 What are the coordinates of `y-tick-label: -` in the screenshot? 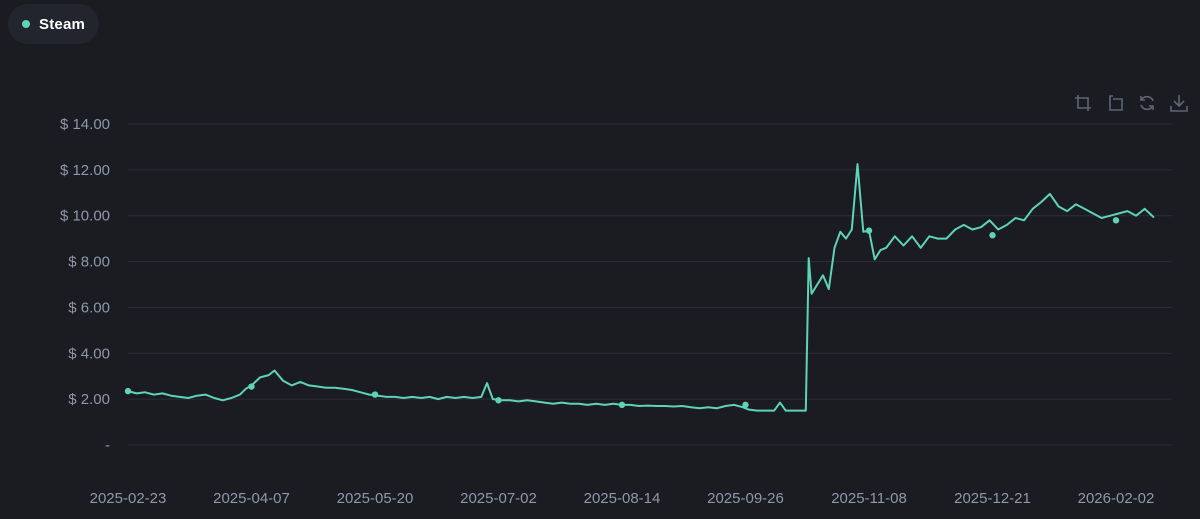 It's located at (107, 445).